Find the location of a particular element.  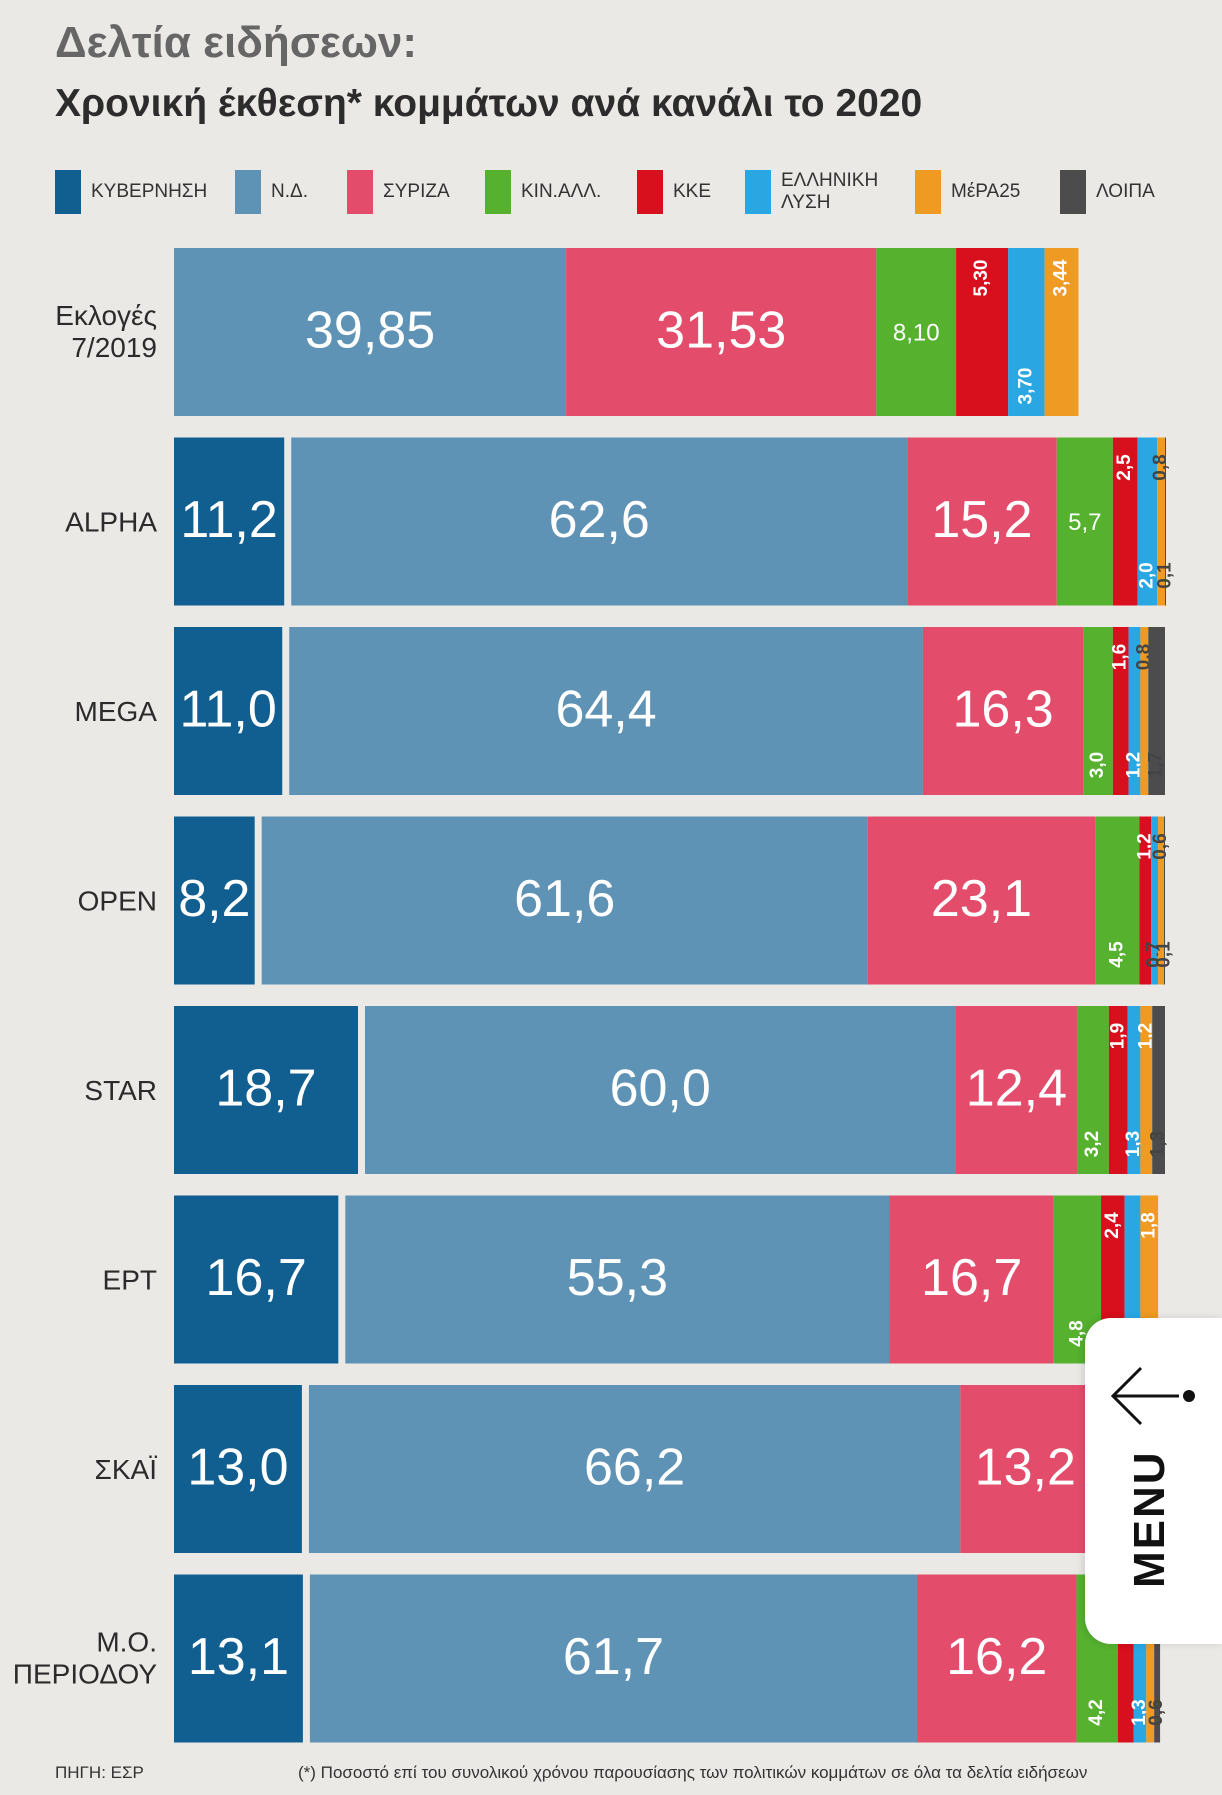

data-label: 60,0 is located at coordinates (660, 1089).